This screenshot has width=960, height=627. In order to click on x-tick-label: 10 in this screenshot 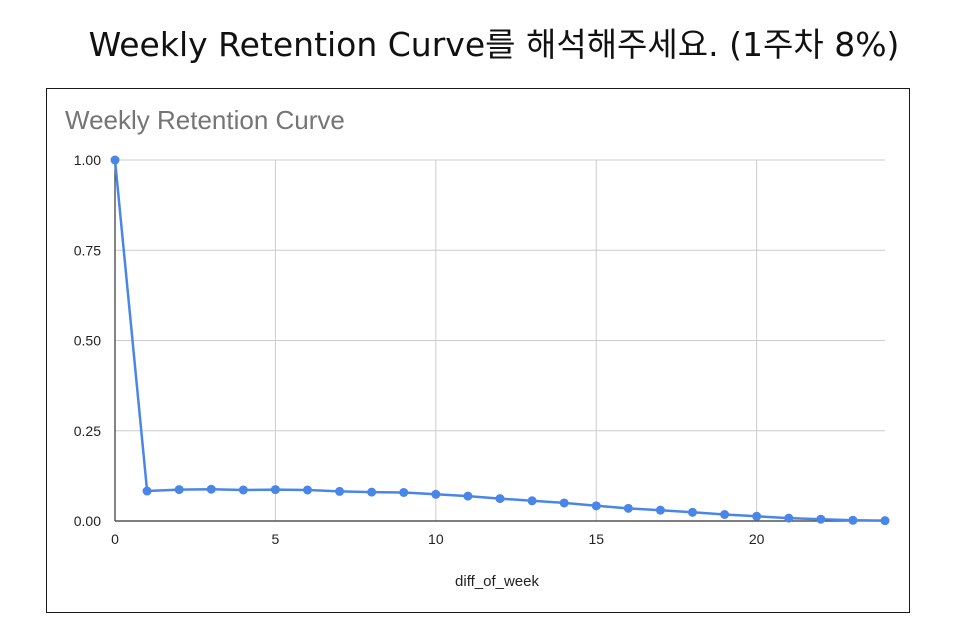, I will do `click(436, 539)`.